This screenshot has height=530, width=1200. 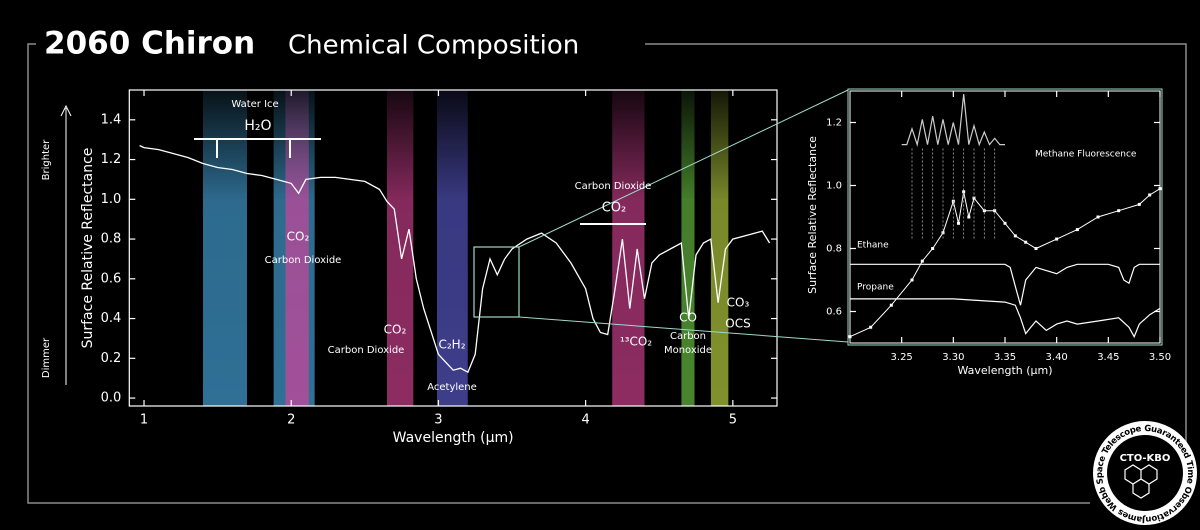 What do you see at coordinates (420, 181) in the screenshot?
I see `feature-bars` at bounding box center [420, 181].